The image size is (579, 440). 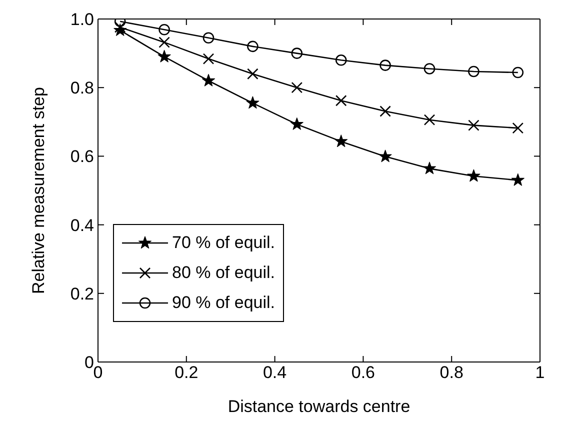 I want to click on legend-label: 90 % of equil., so click(x=224, y=303).